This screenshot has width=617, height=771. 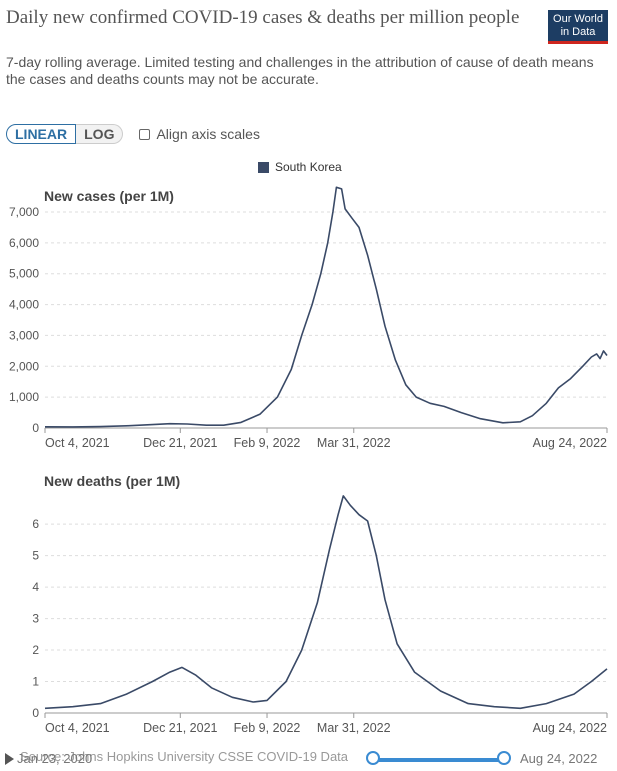 I want to click on y-tick-label: 2, so click(x=35, y=650).